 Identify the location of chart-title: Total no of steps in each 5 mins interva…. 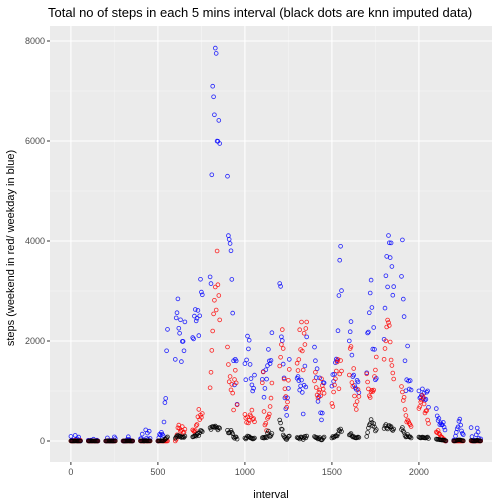
(260, 12).